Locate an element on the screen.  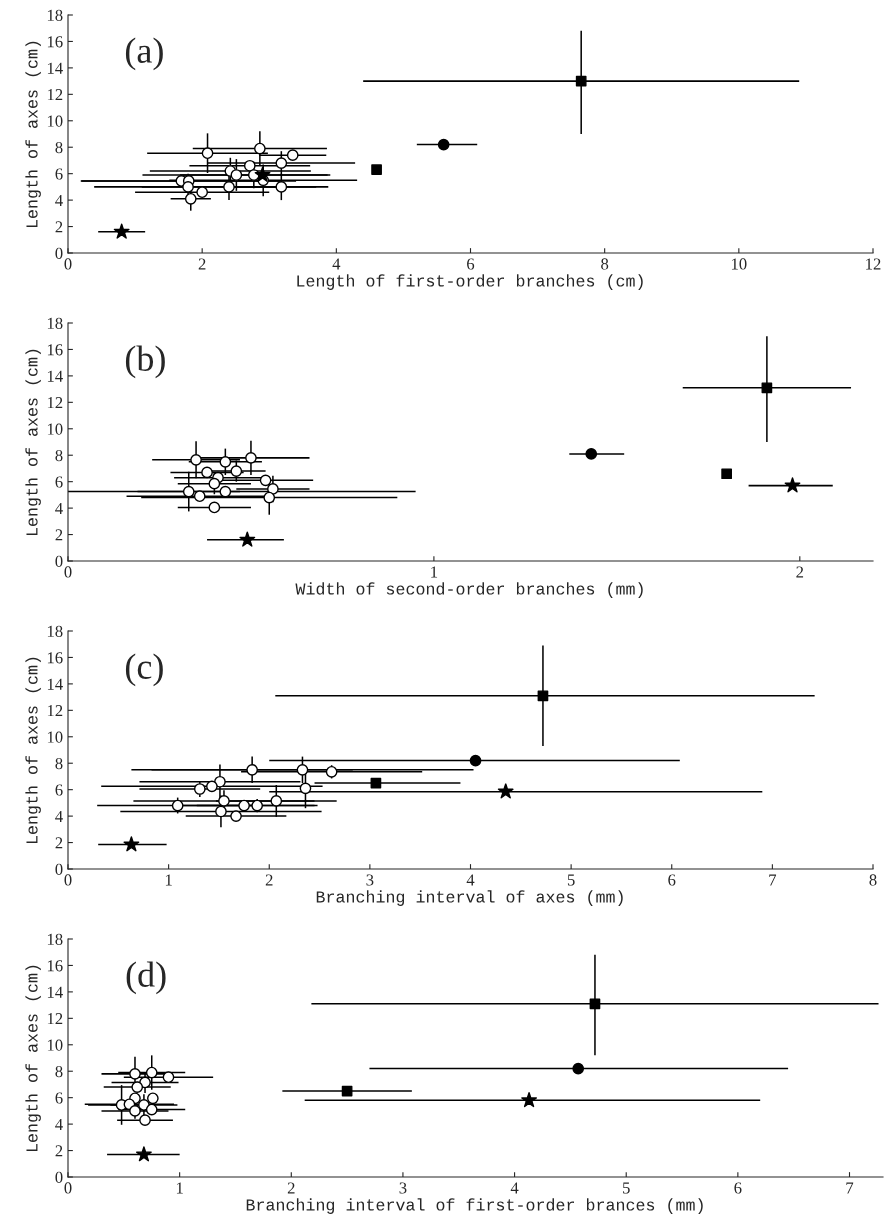
annotation: (a) is located at coordinates (144, 54).